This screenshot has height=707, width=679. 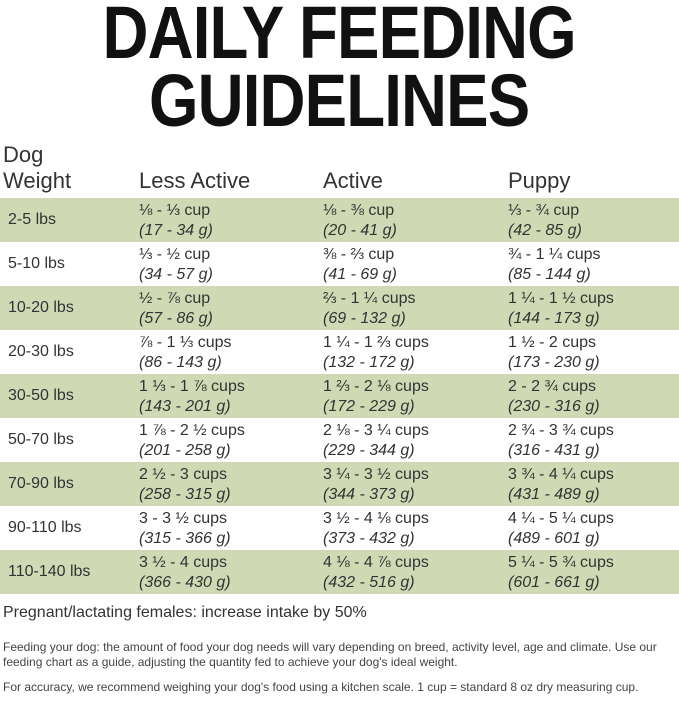 What do you see at coordinates (561, 518) in the screenshot?
I see `cups-value: 4 ¼ - 5 ¼ cups` at bounding box center [561, 518].